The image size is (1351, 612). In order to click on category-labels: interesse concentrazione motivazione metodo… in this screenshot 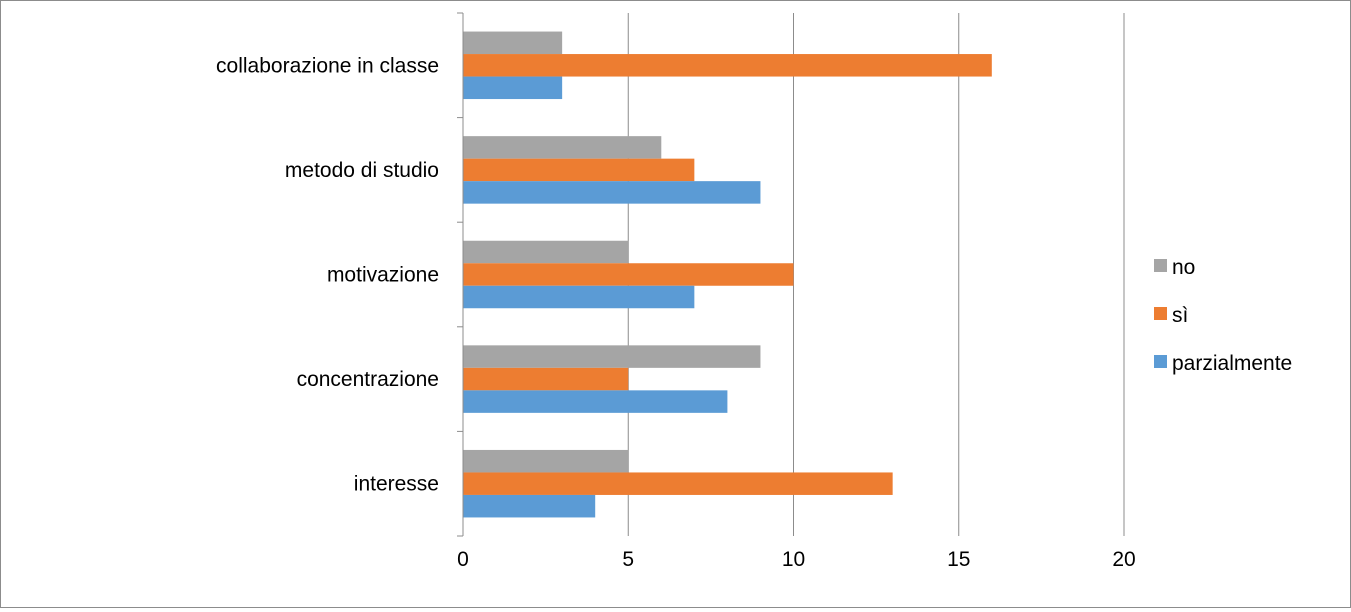, I will do `click(327, 274)`.